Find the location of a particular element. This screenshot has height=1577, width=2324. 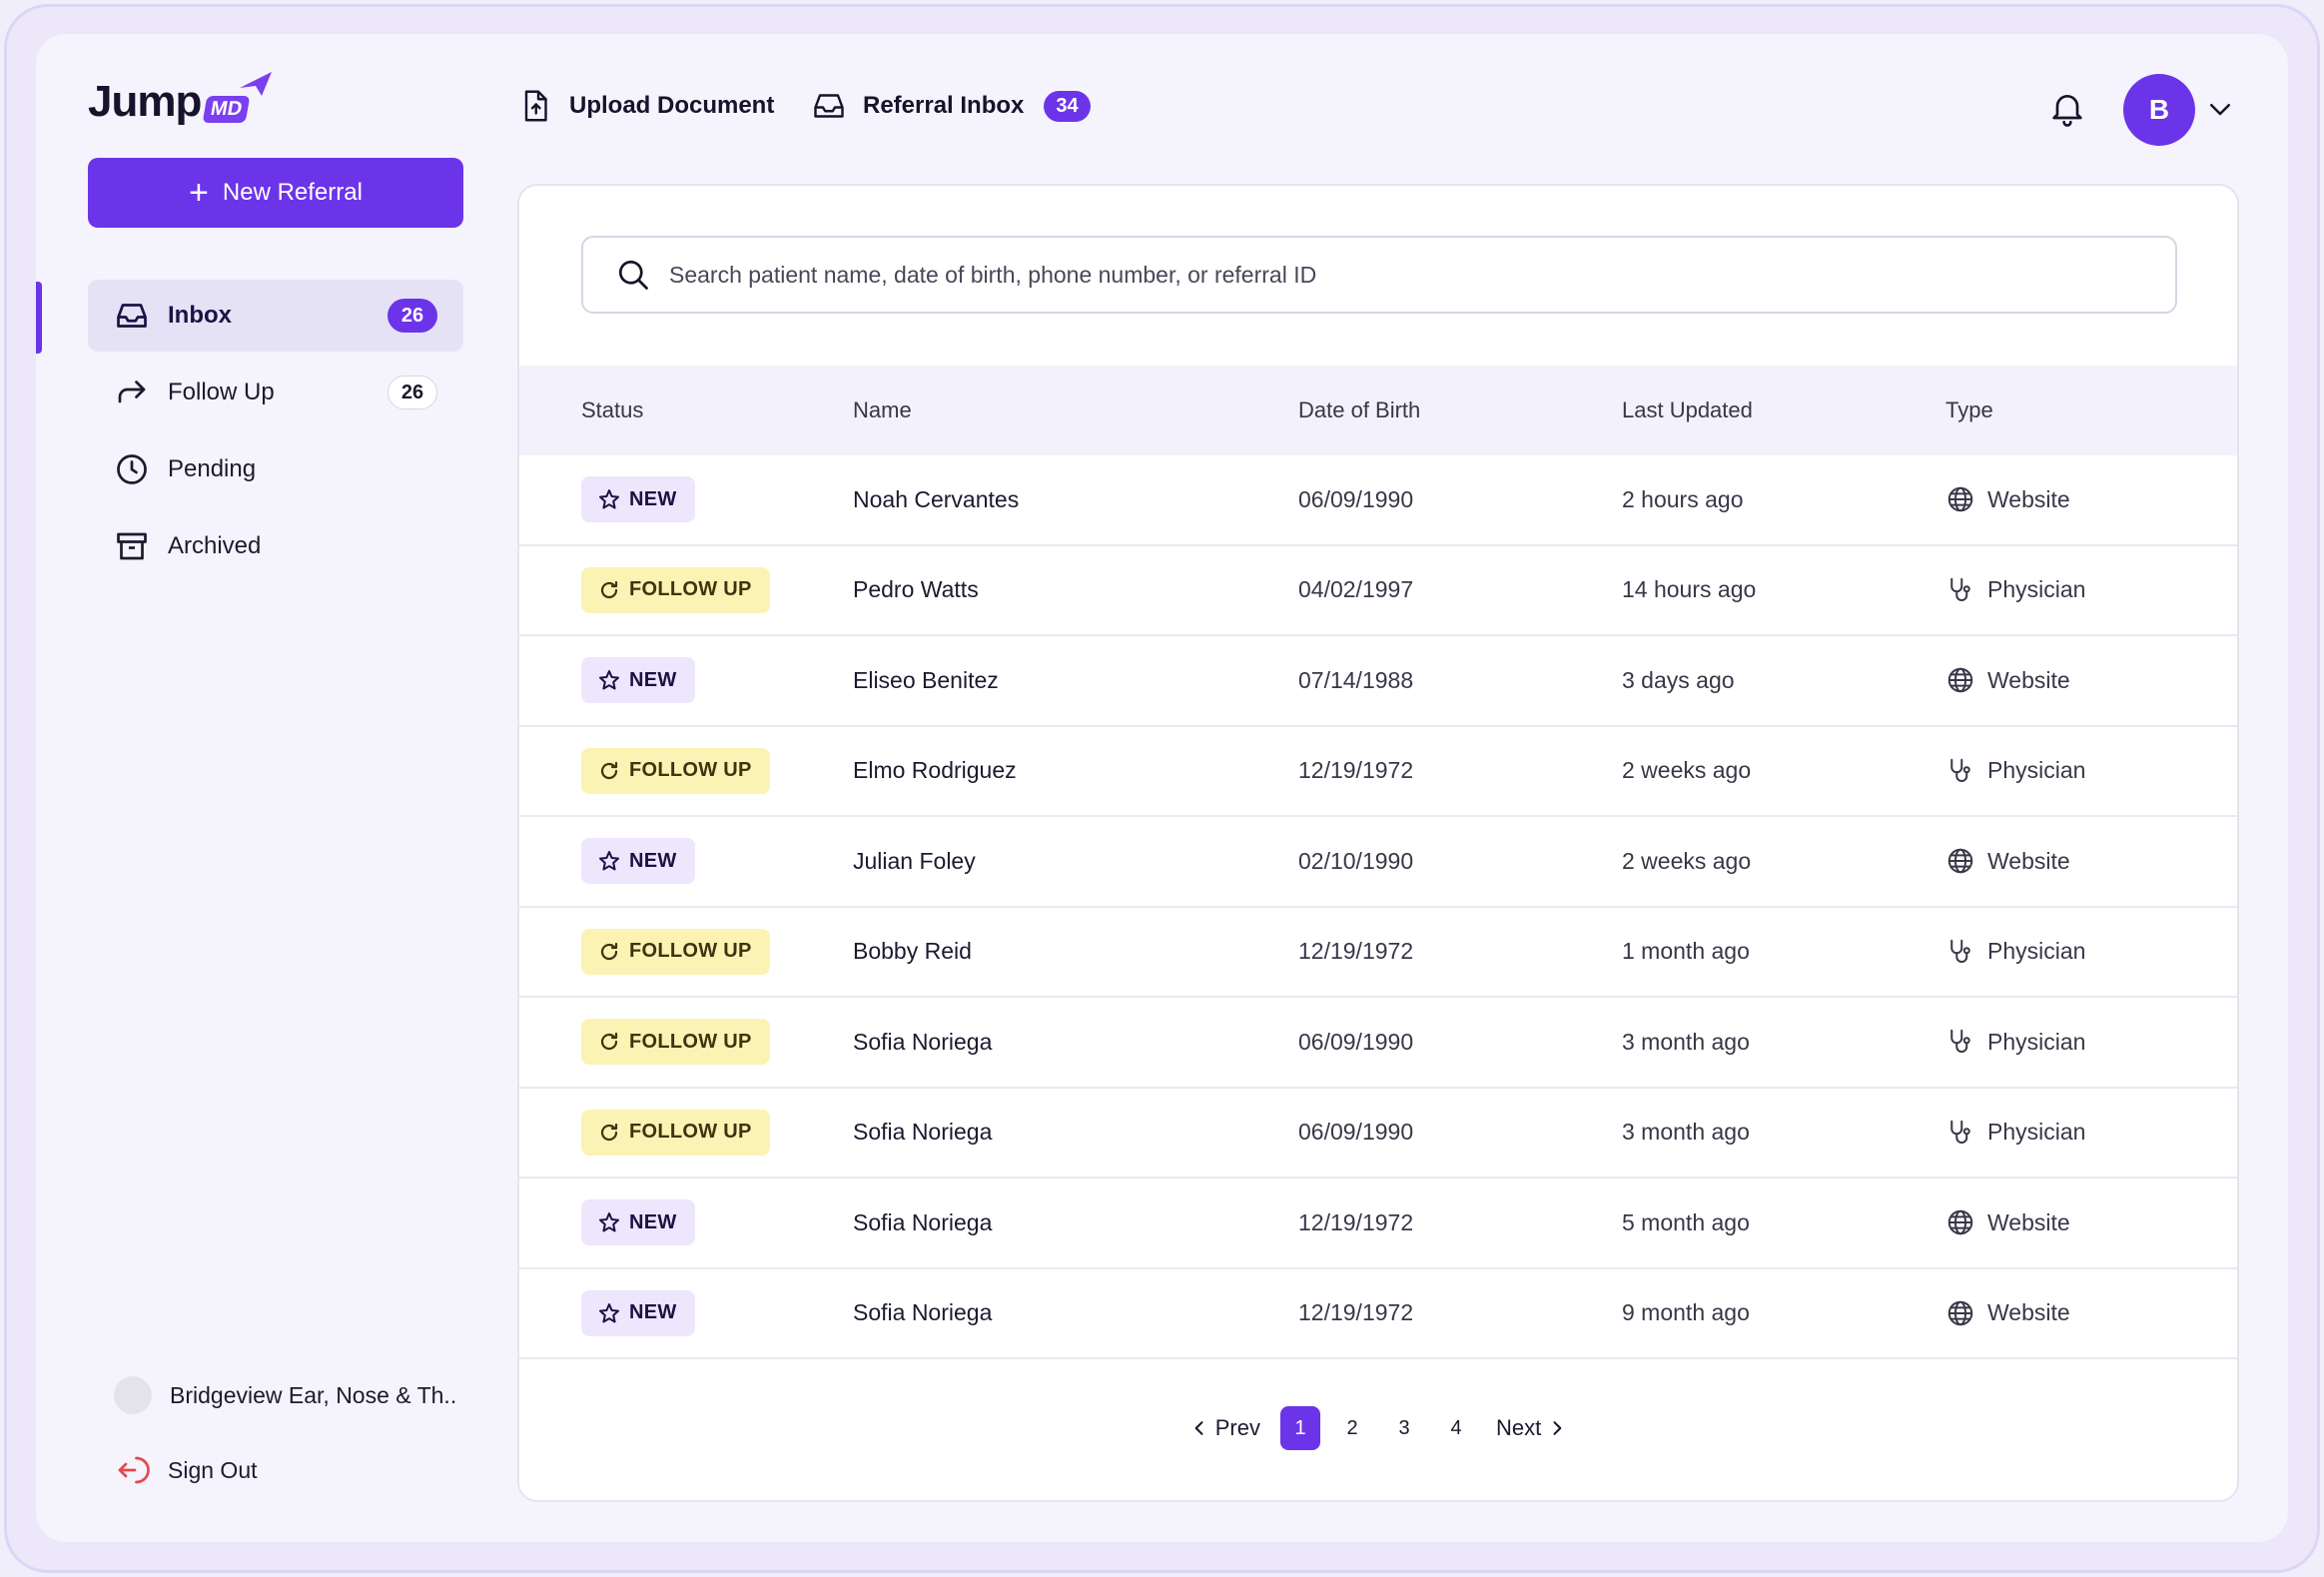

patient-name: Noah Cervantes is located at coordinates (936, 499).